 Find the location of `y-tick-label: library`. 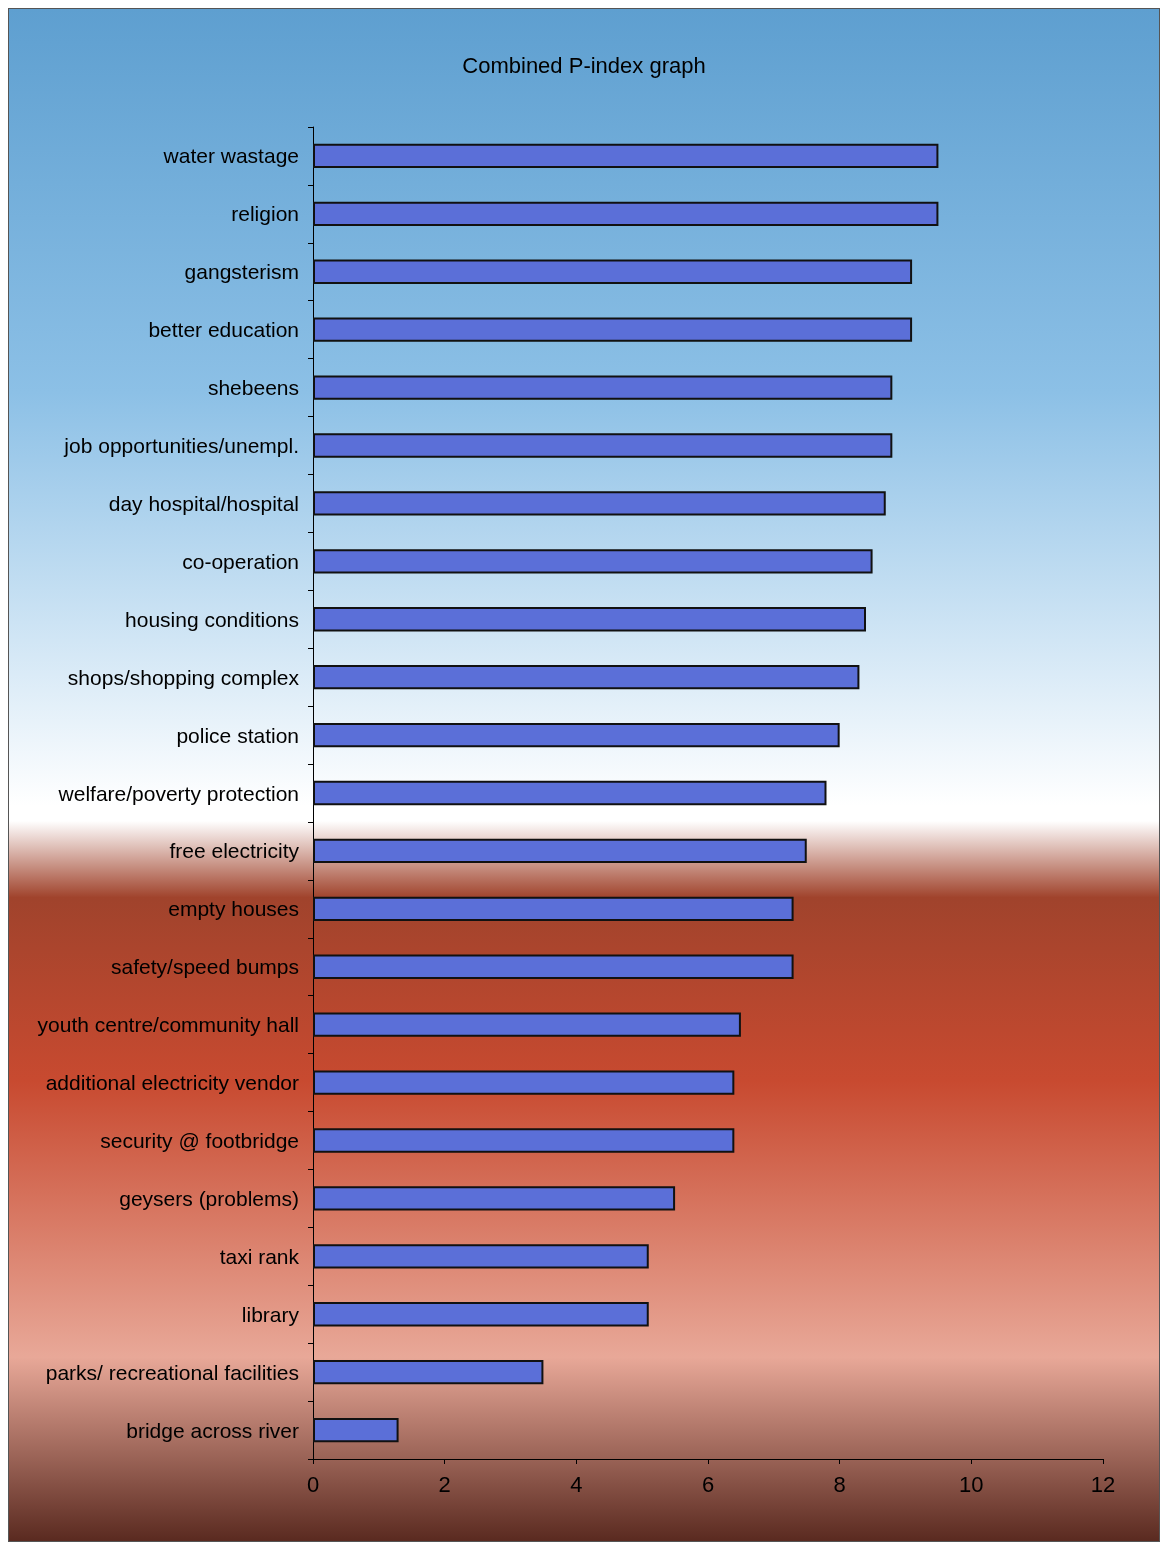

y-tick-label: library is located at coordinates (270, 1314).